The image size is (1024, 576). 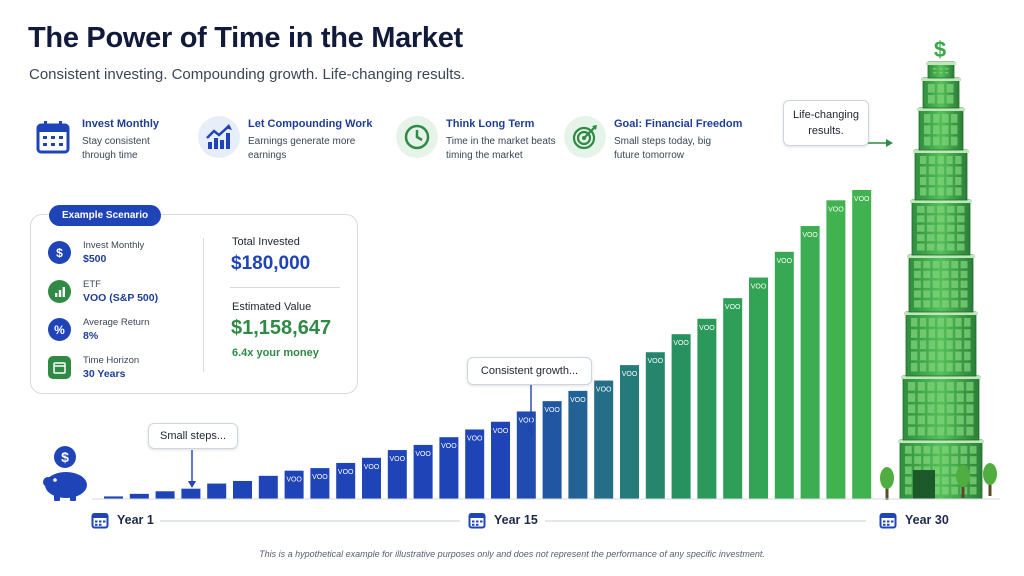 I want to click on year-tick-1: Year 1, so click(x=122, y=520).